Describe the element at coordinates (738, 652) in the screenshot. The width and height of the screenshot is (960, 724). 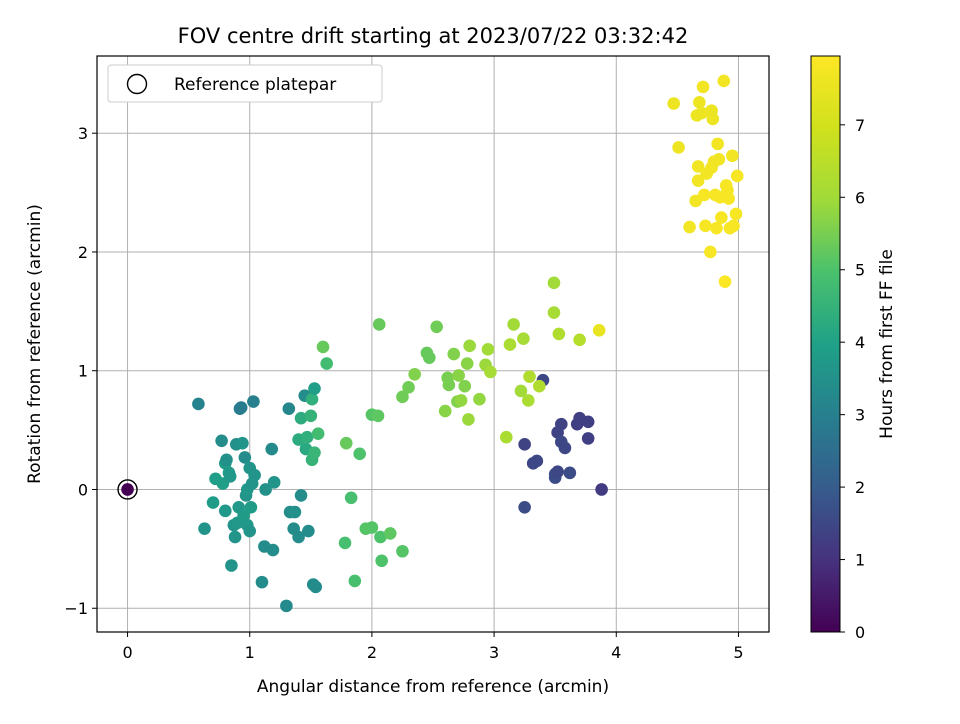
I see `x-tick-label: 5` at that location.